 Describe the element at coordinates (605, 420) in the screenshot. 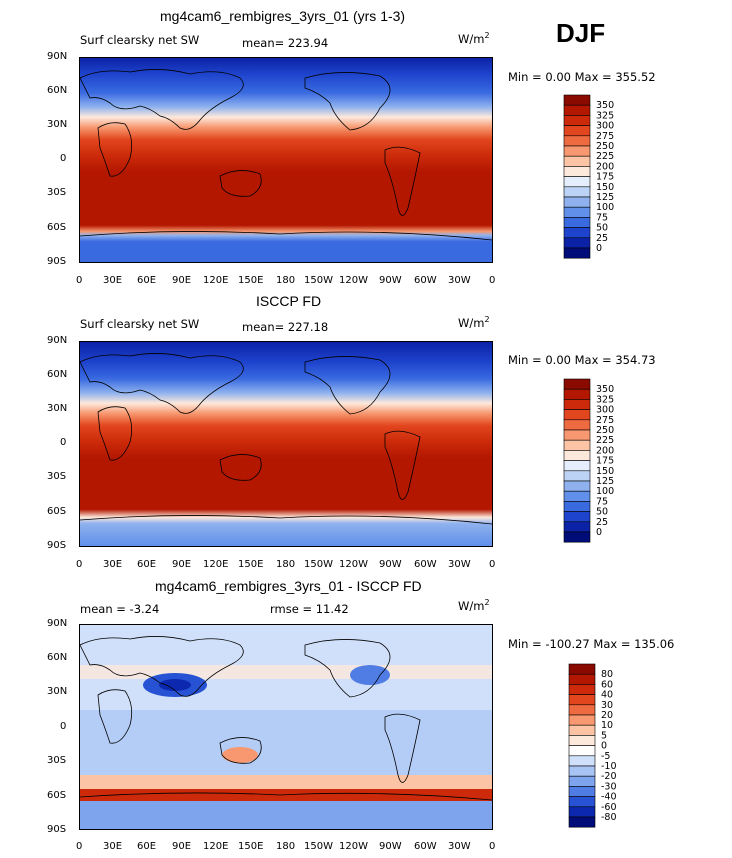

I see `panel2-colorbar-label-3: 275` at that location.